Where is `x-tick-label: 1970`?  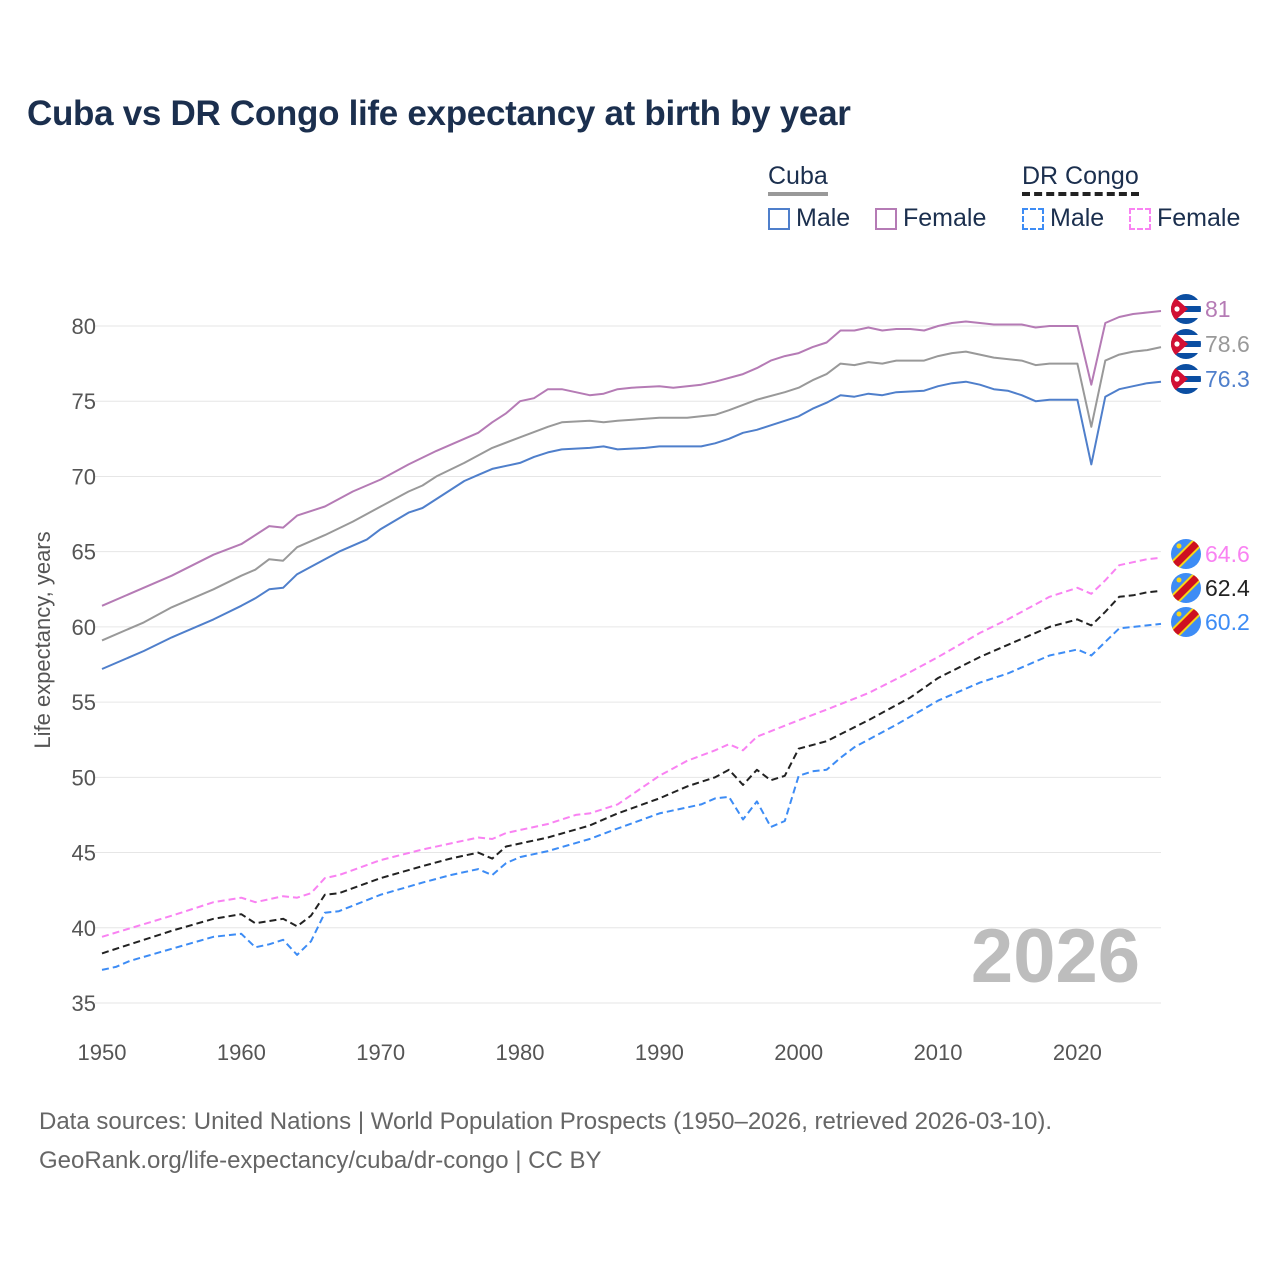
x-tick-label: 1970 is located at coordinates (380, 1052).